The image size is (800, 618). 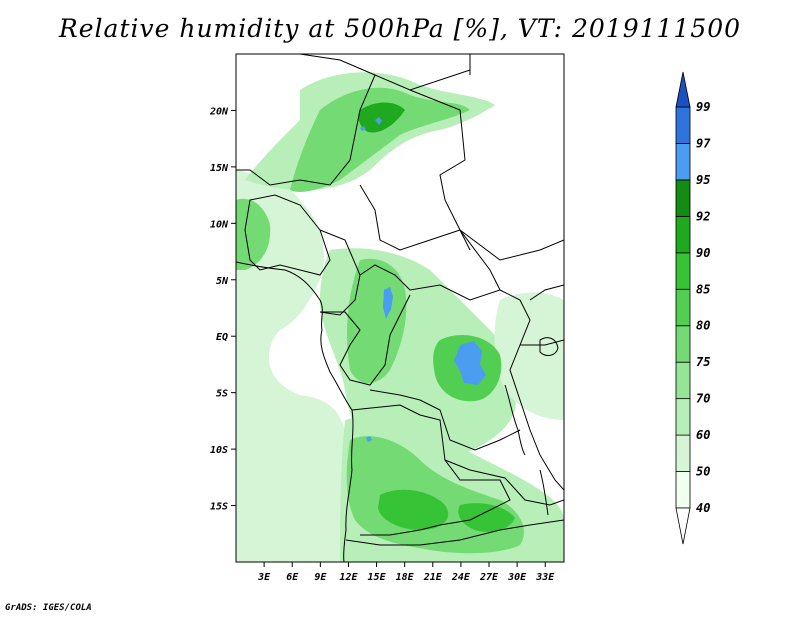 What do you see at coordinates (292, 577) in the screenshot?
I see `lon-tick-label: 6E` at bounding box center [292, 577].